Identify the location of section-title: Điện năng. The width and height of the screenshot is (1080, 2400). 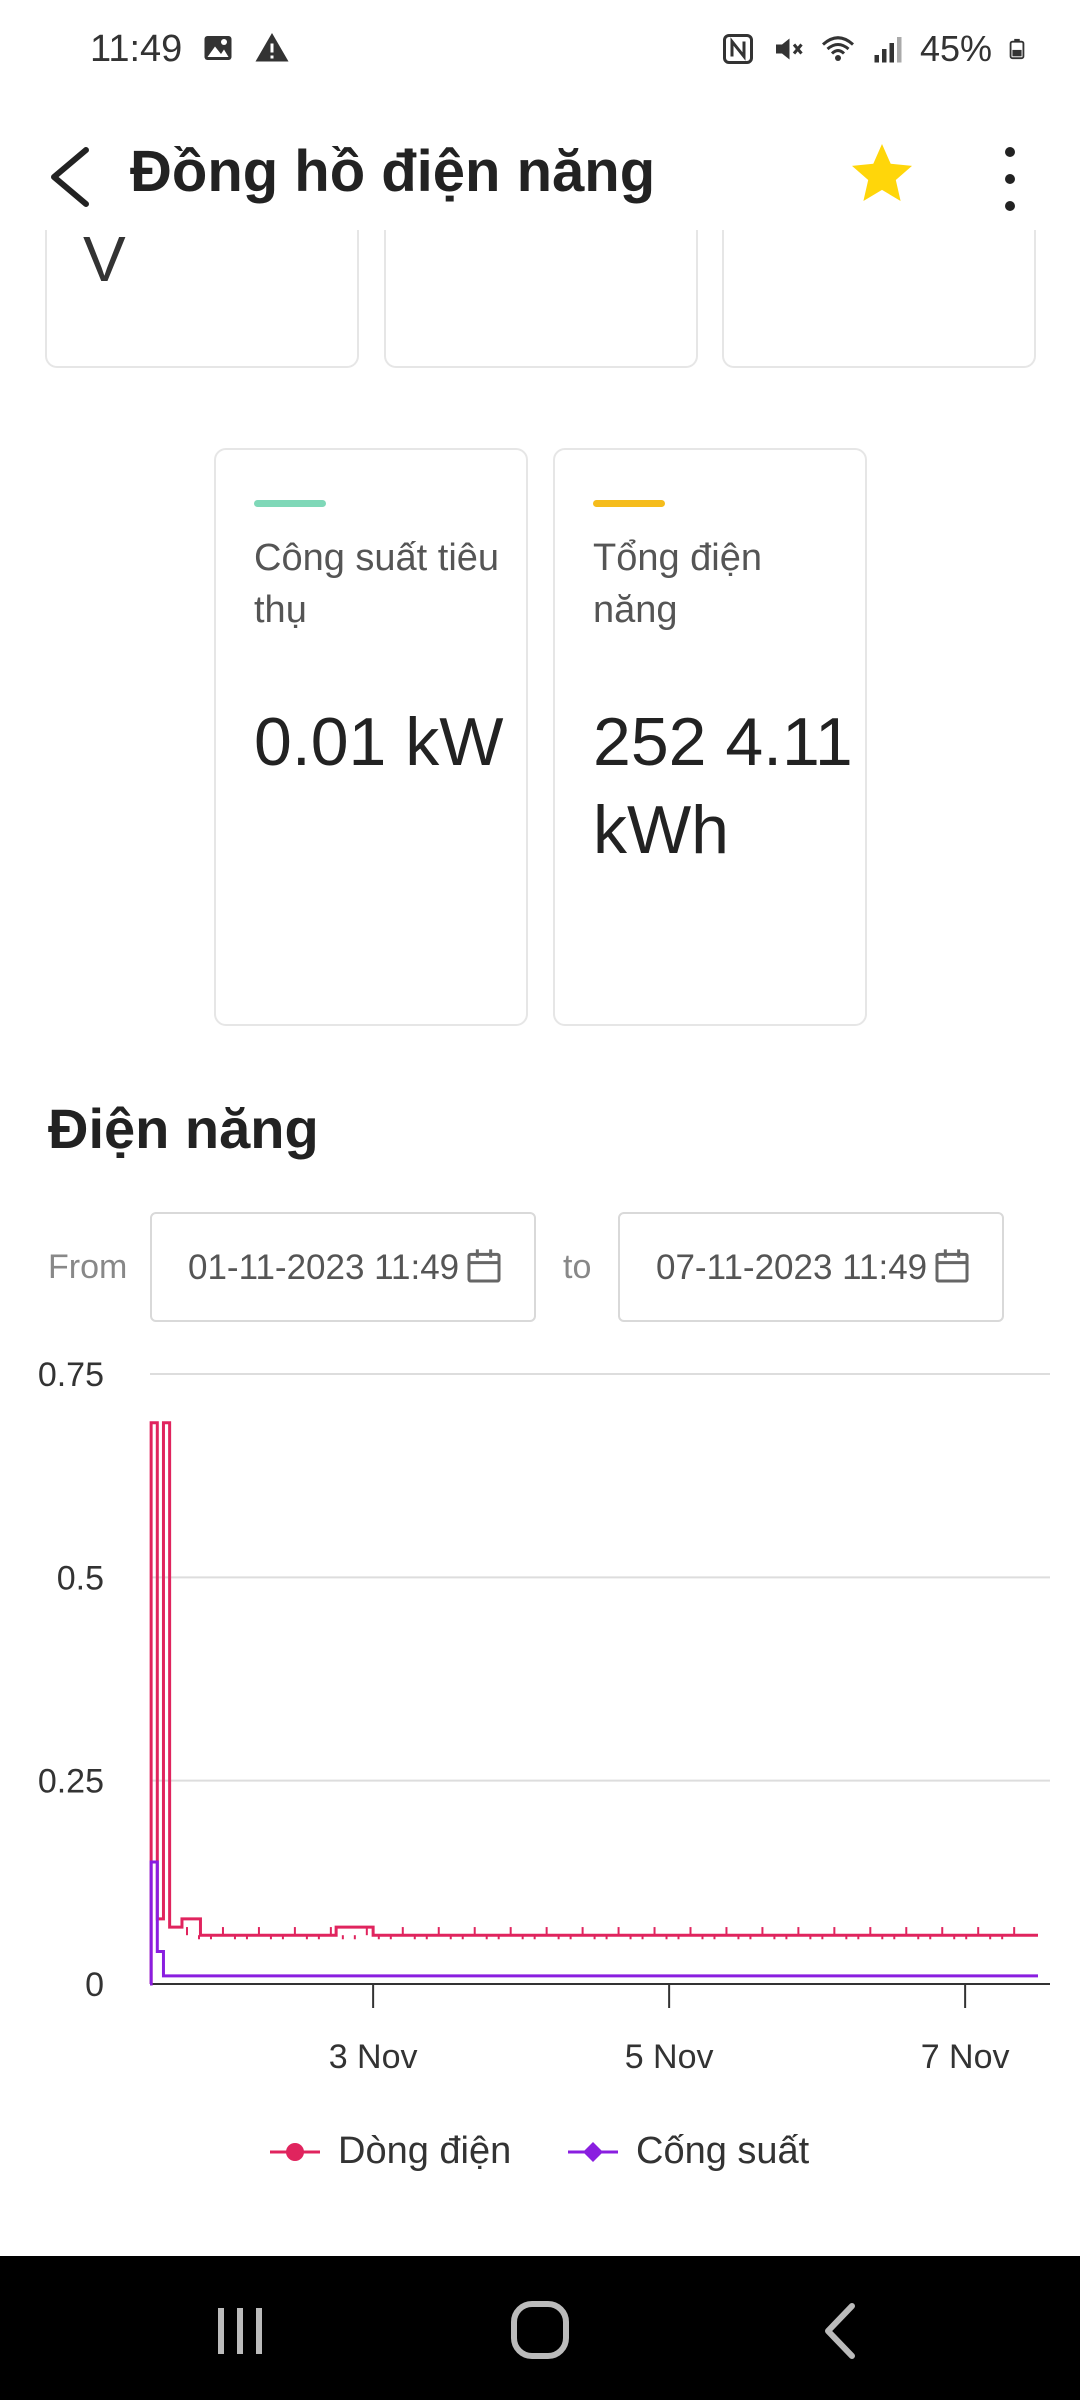
(183, 1128).